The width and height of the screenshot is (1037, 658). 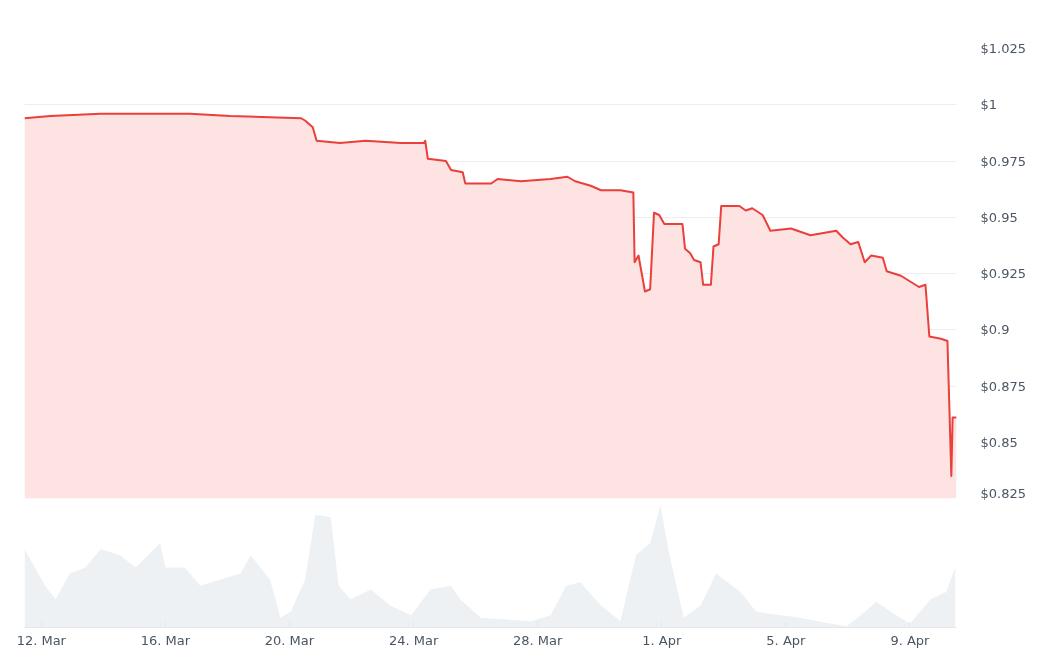 What do you see at coordinates (910, 640) in the screenshot?
I see `x-tick-label: 9. Apr` at bounding box center [910, 640].